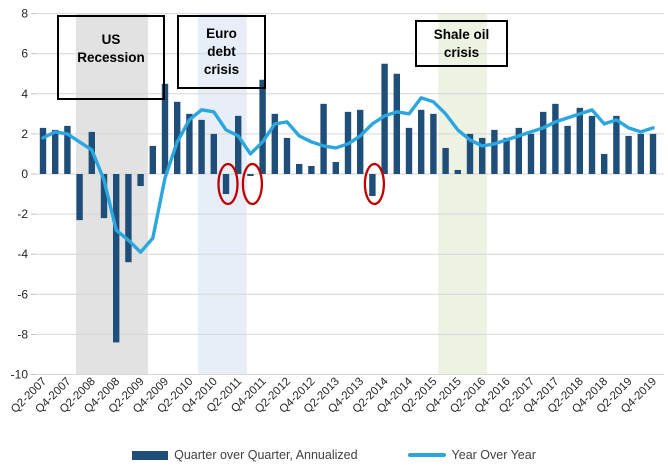  I want to click on legend-yoy-label: Year Over Year, so click(493, 455).